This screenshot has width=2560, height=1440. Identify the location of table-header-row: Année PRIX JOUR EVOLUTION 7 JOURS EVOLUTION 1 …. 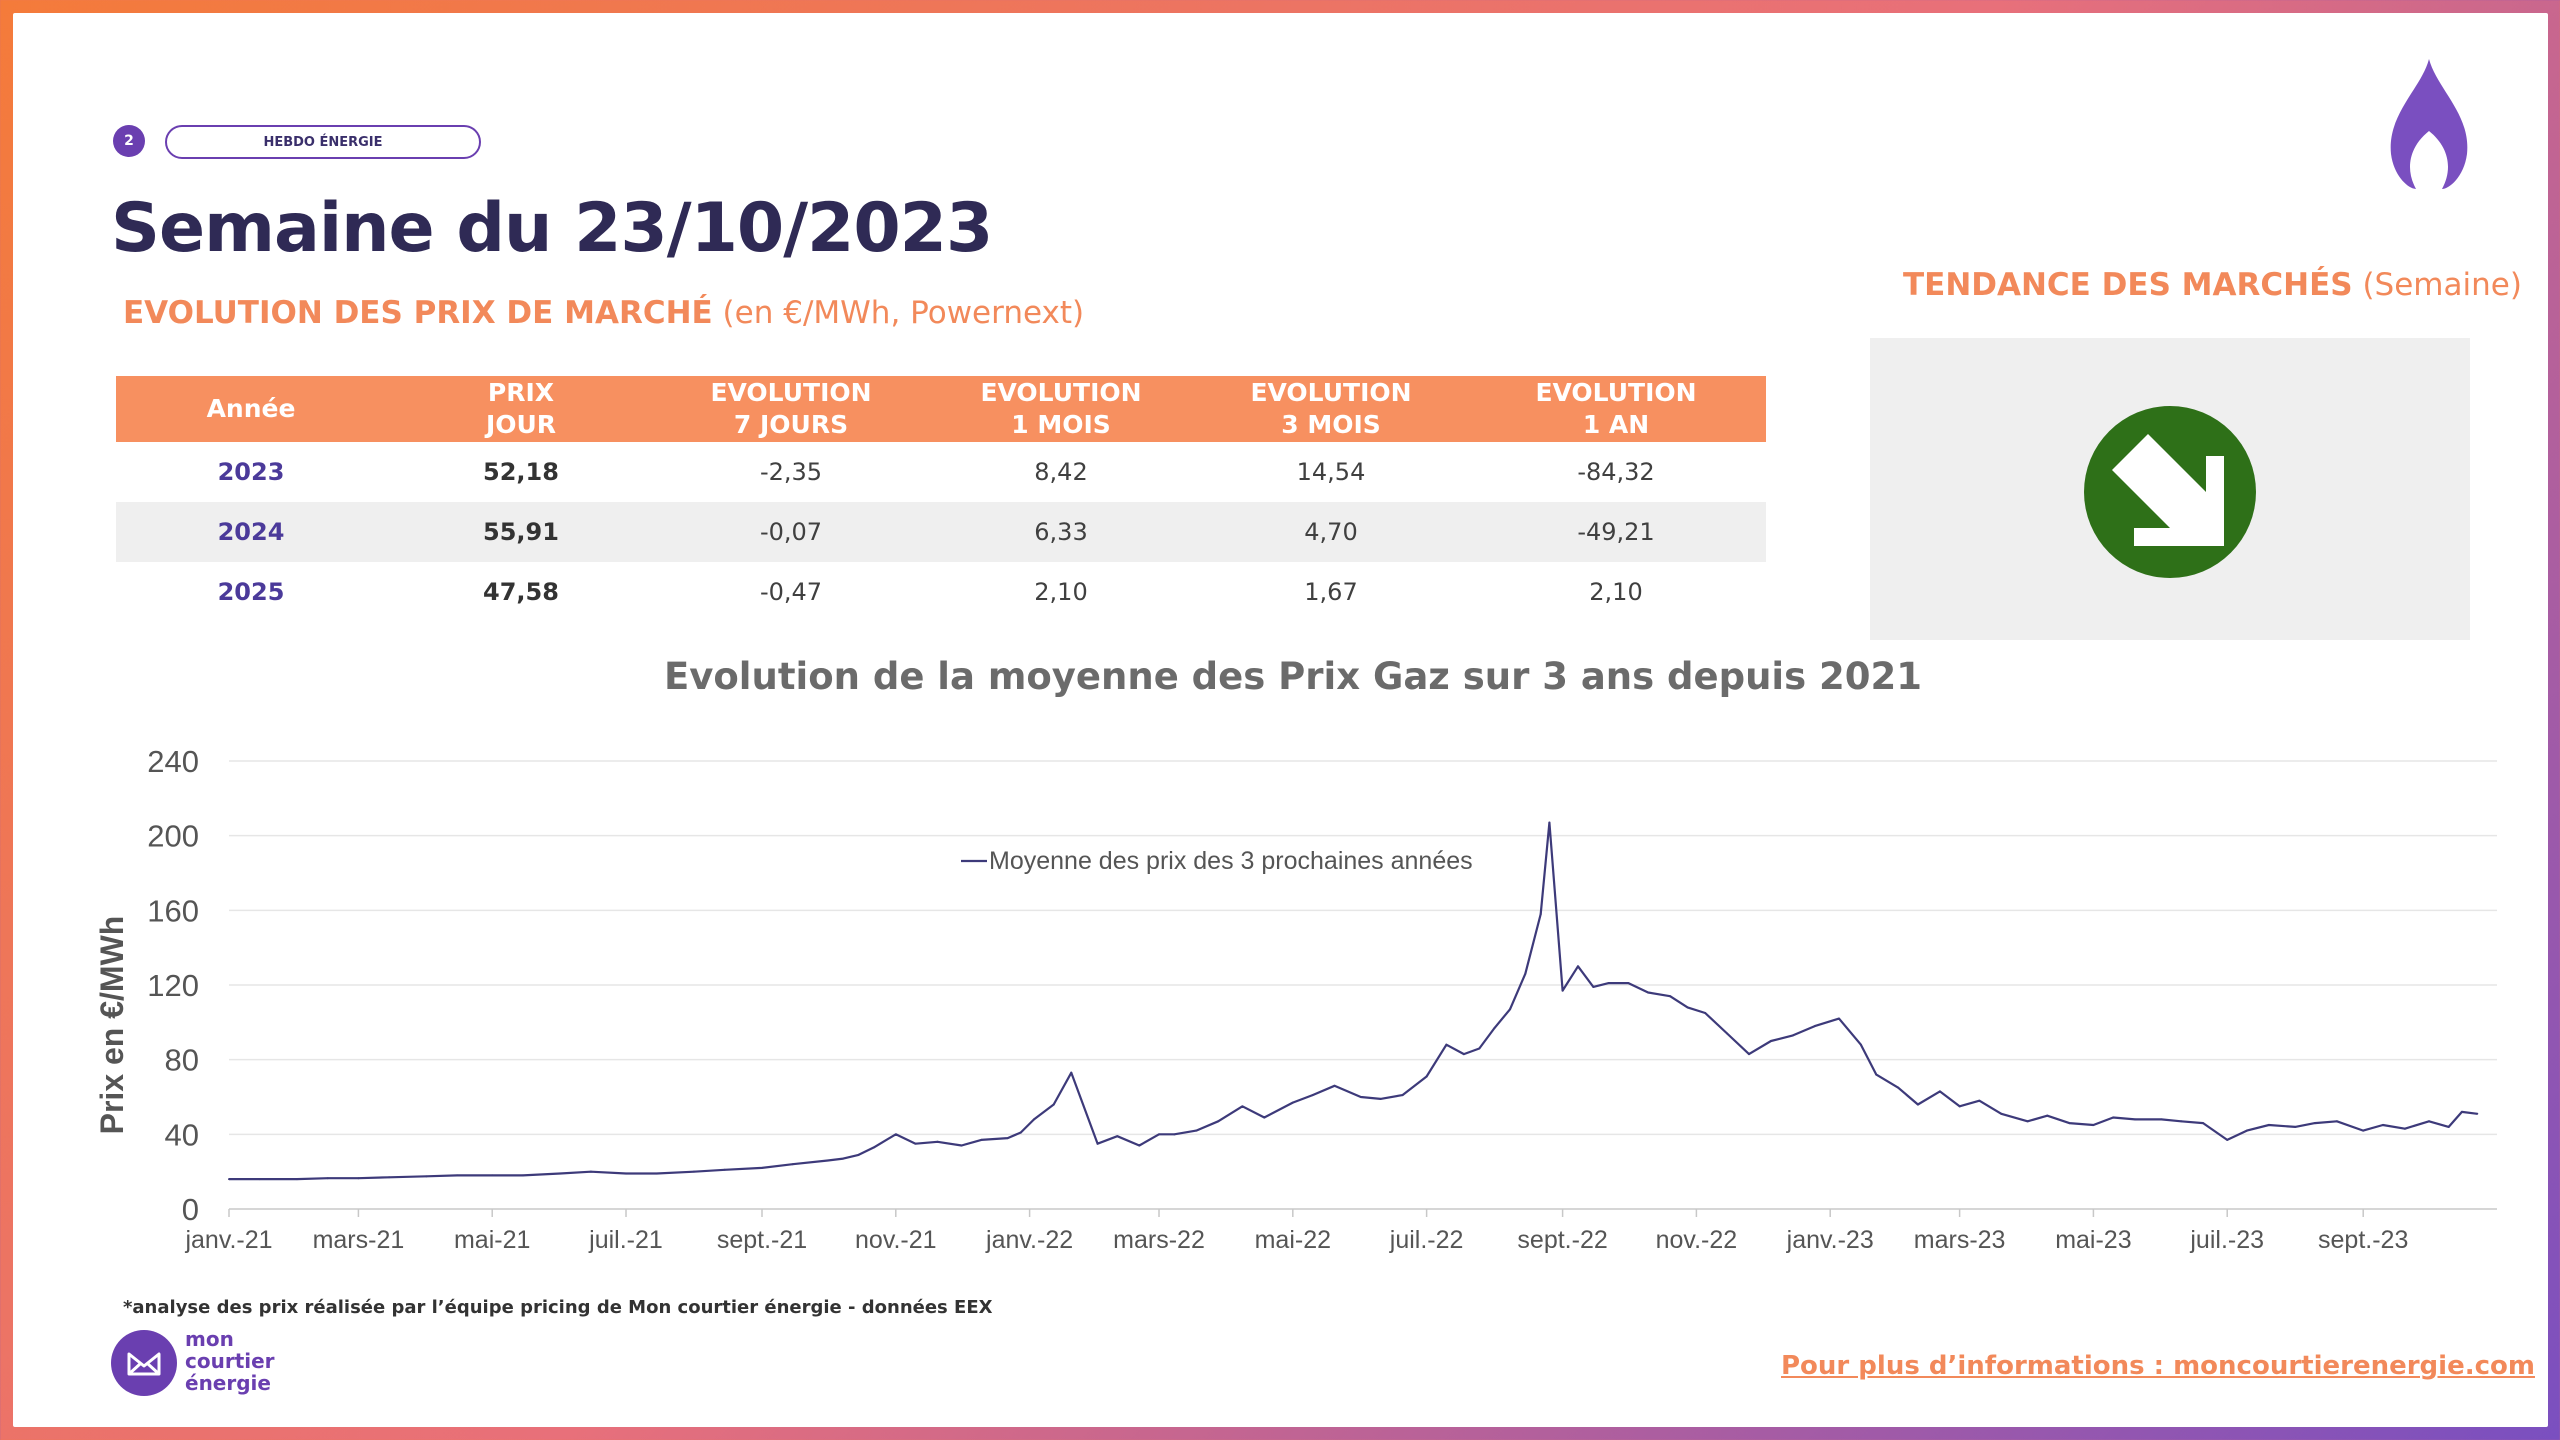
(941, 409).